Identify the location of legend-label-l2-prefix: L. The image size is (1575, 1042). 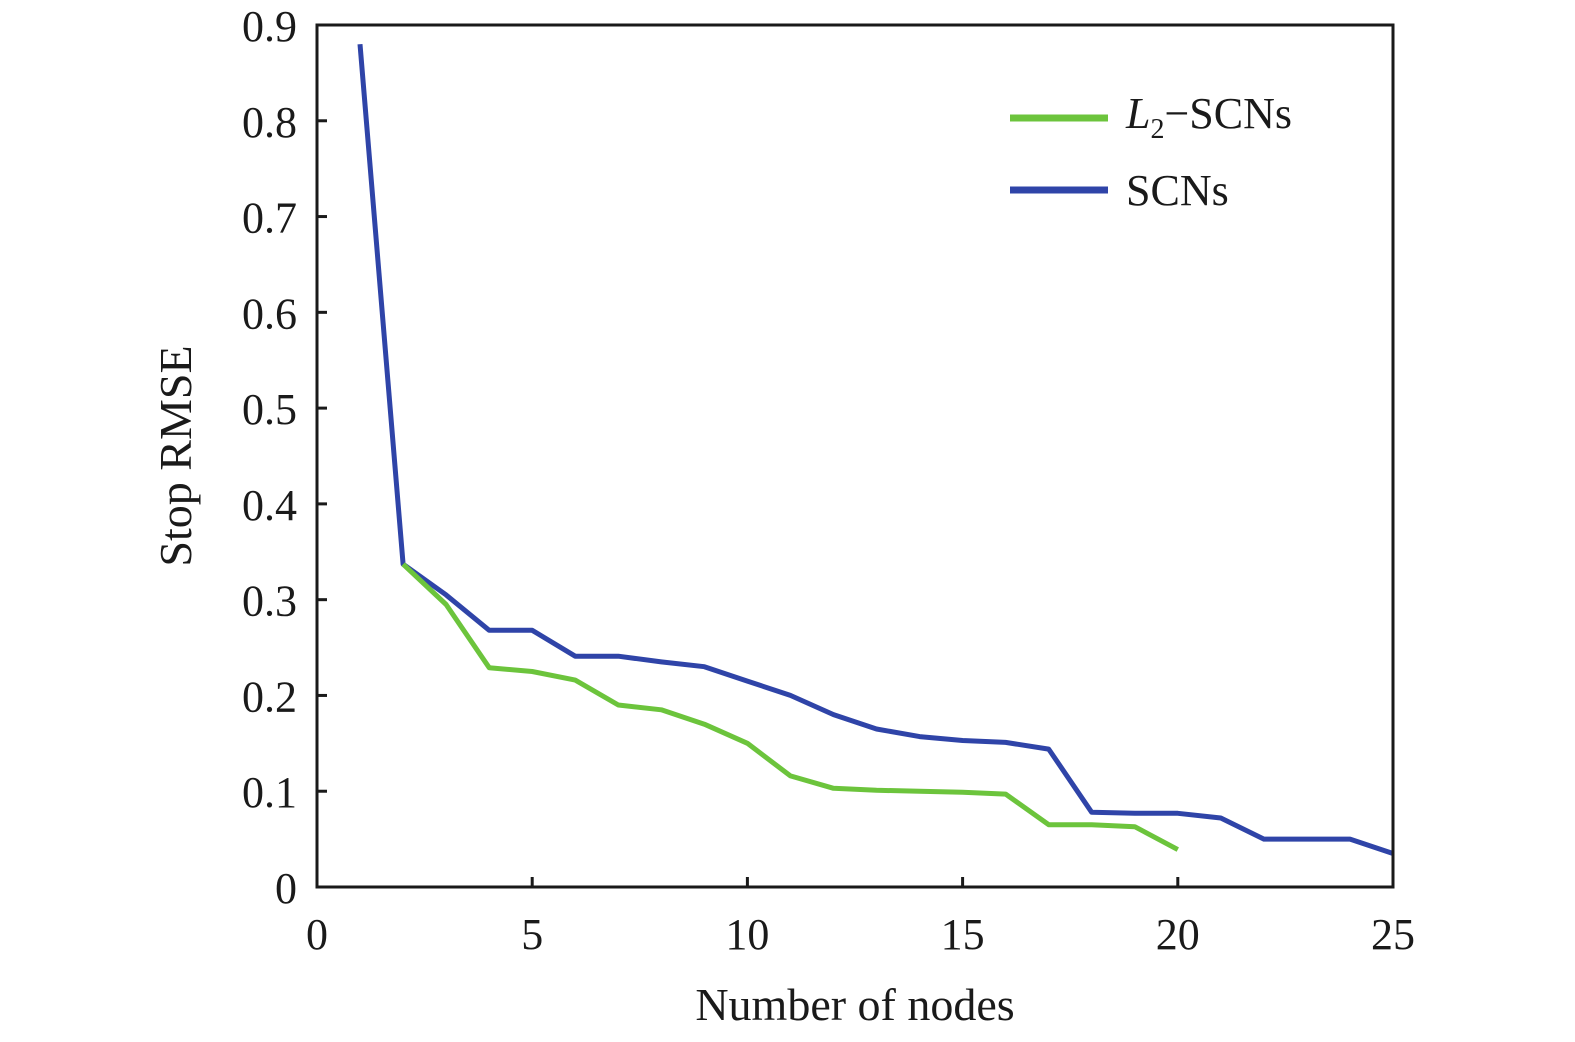
(1137, 113).